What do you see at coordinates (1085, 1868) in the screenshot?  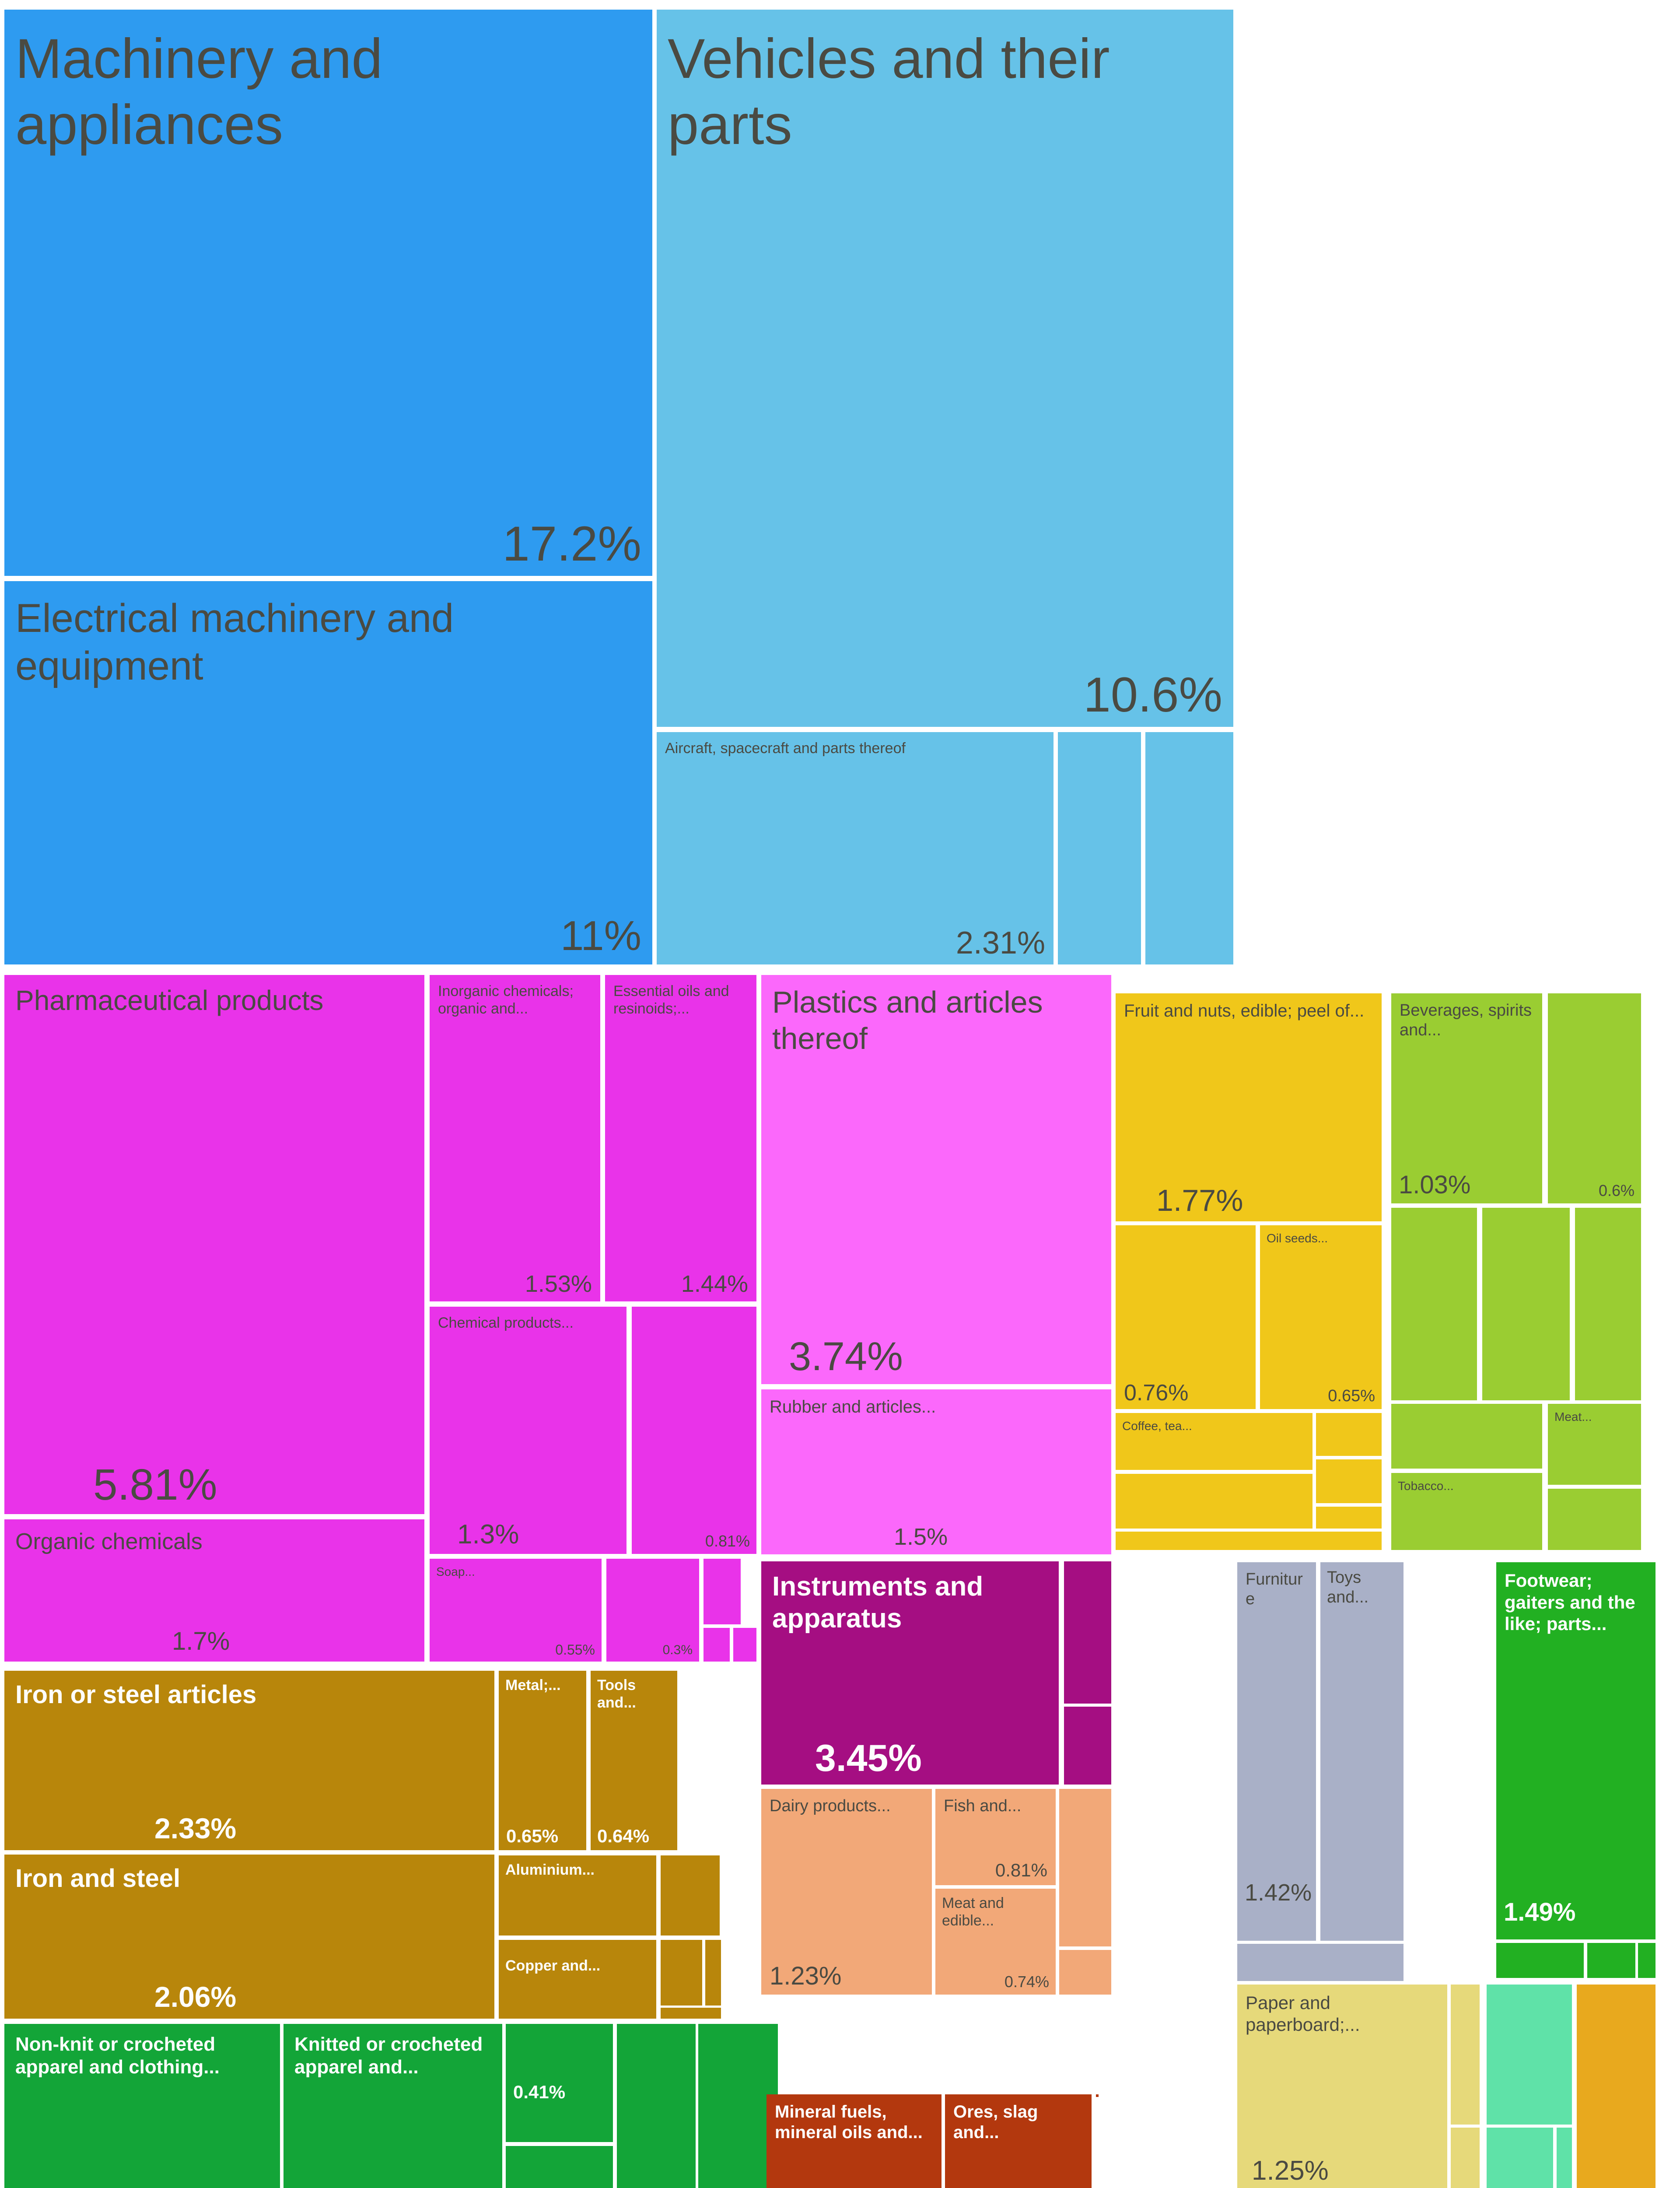 I see `treemap-tile-animal-sub-a` at bounding box center [1085, 1868].